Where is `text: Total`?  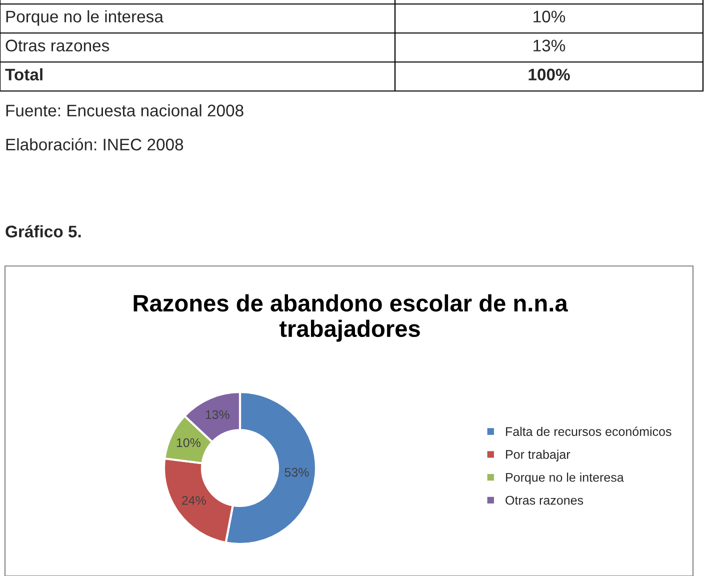
text: Total is located at coordinates (23, 74).